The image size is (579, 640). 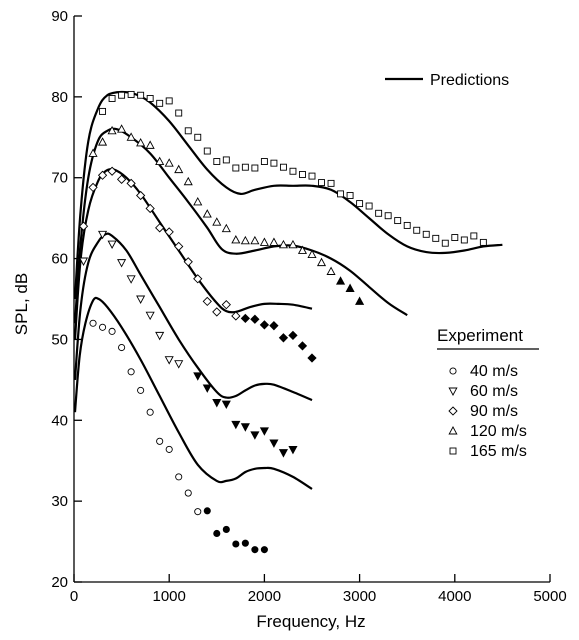 What do you see at coordinates (264, 596) in the screenshot?
I see `x-tick-label: 2000` at bounding box center [264, 596].